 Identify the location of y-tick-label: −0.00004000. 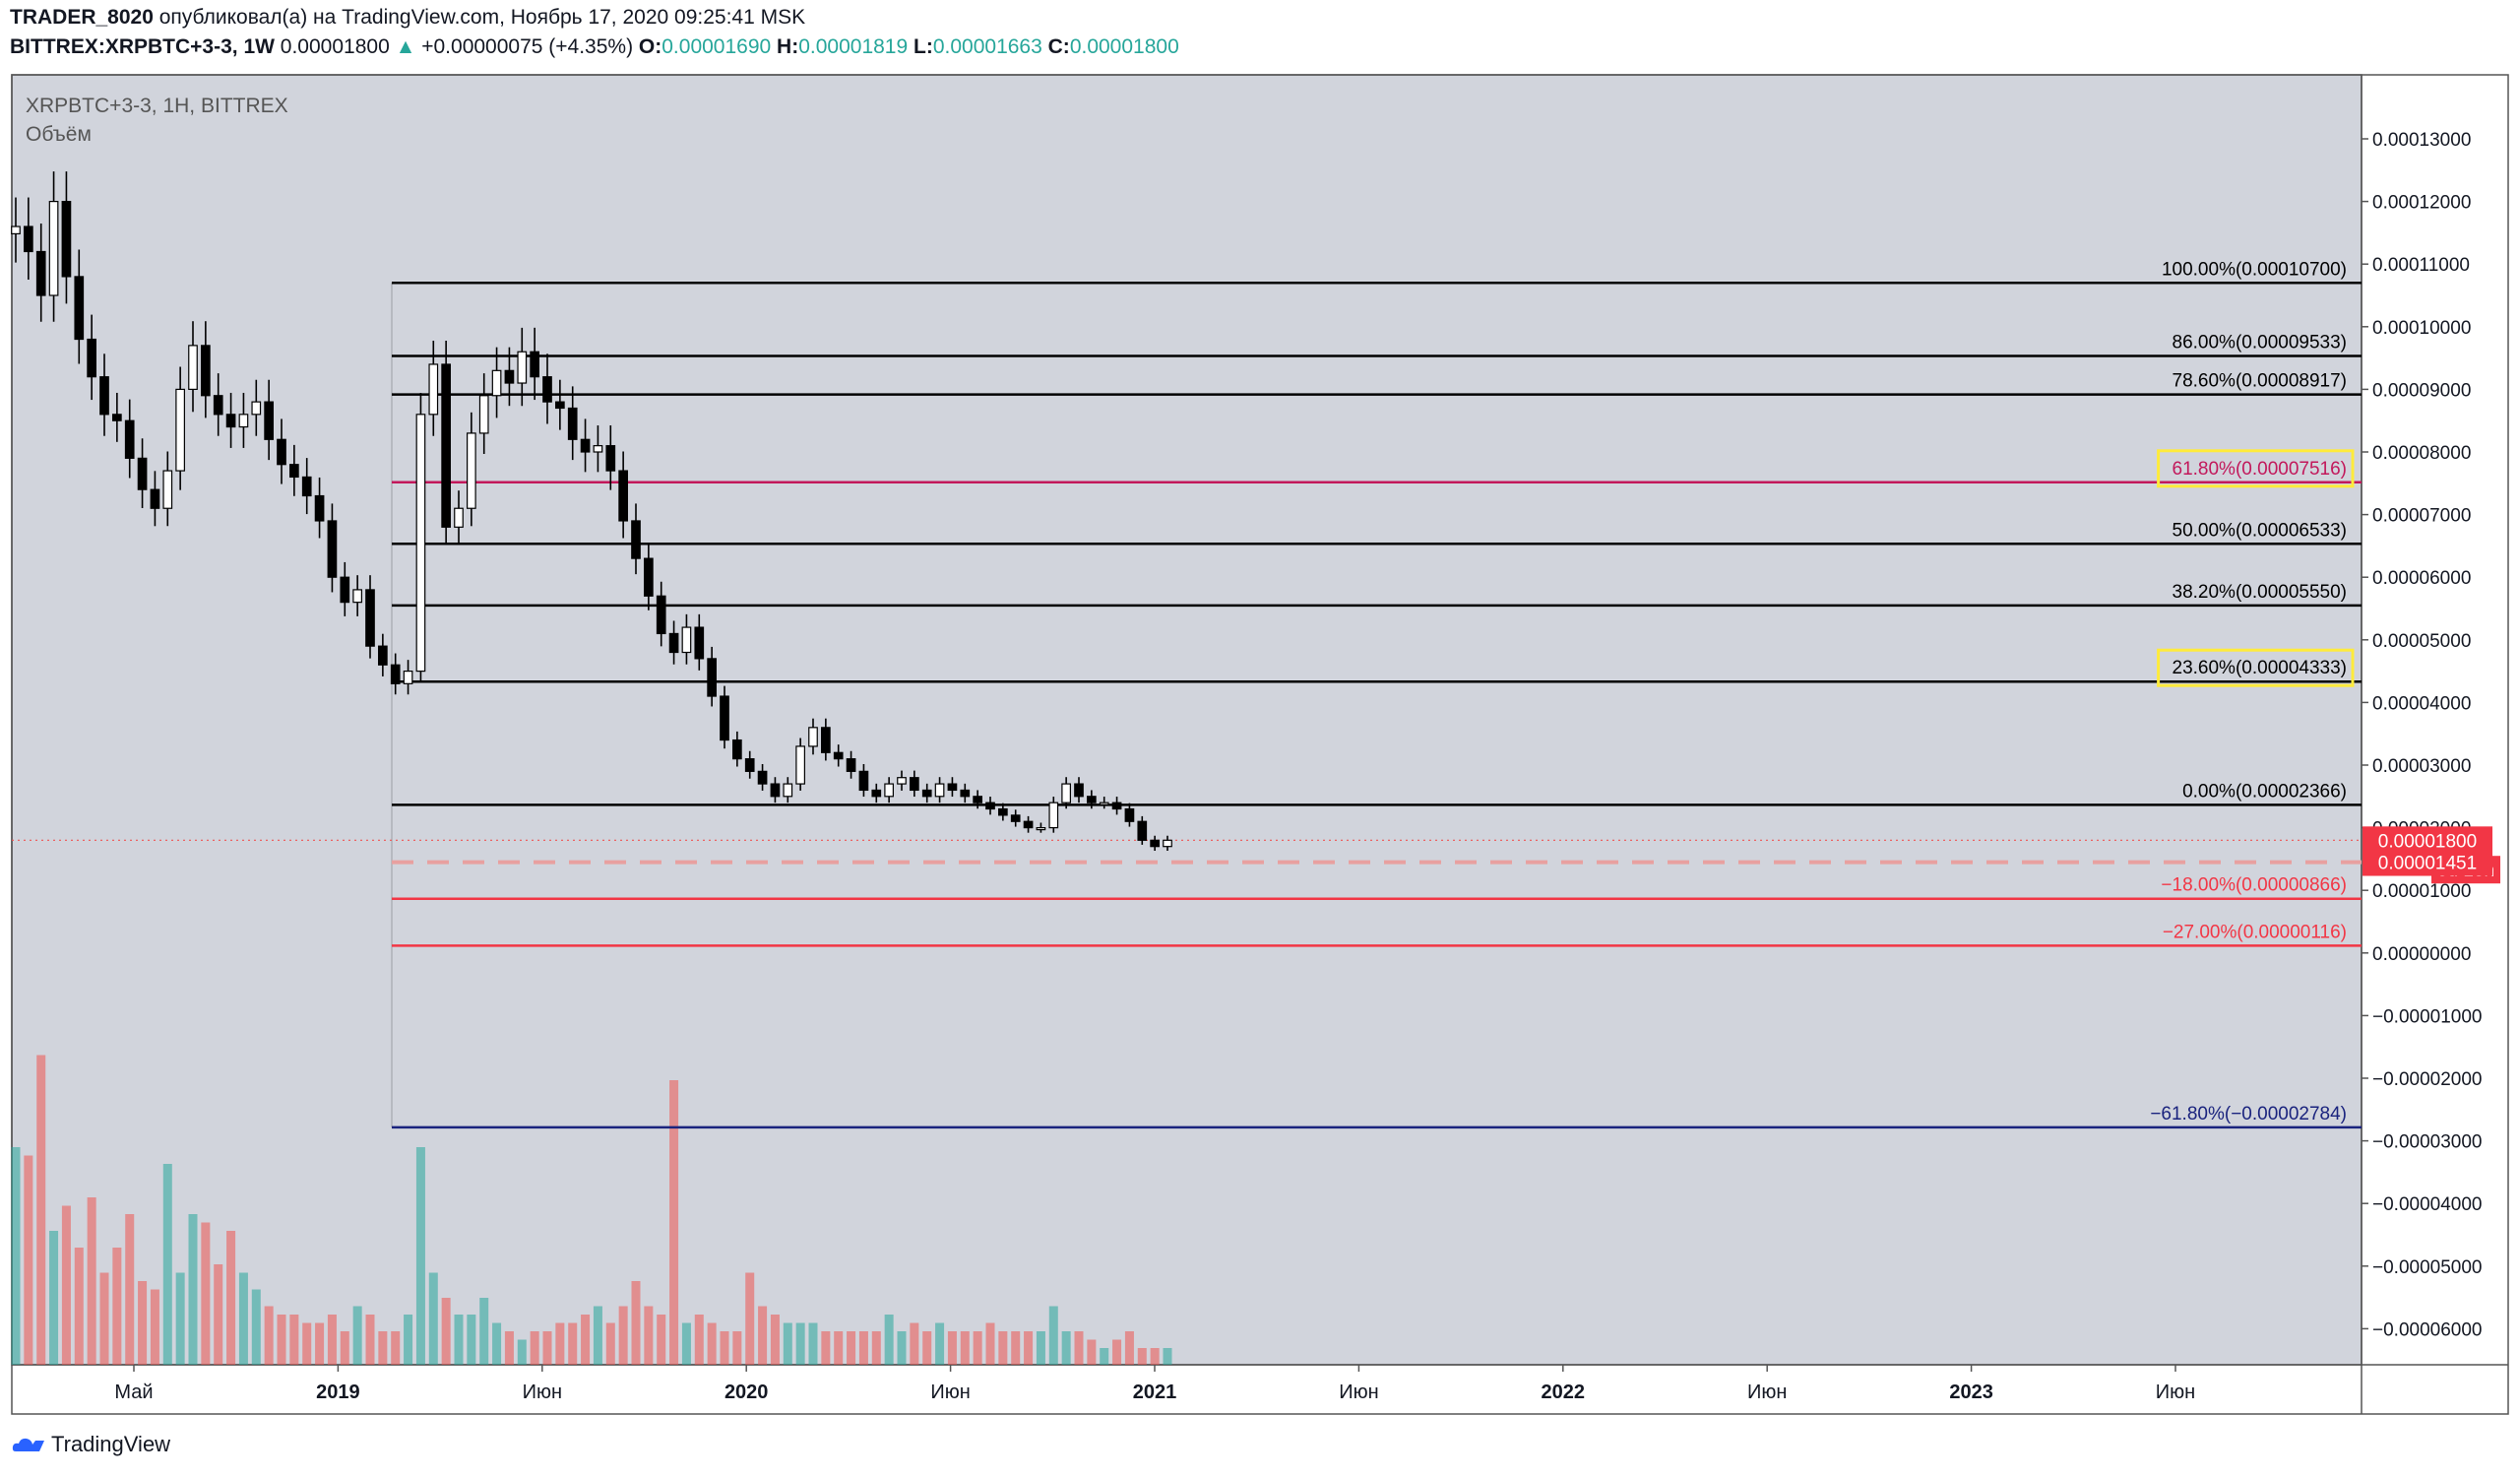
(2427, 1204).